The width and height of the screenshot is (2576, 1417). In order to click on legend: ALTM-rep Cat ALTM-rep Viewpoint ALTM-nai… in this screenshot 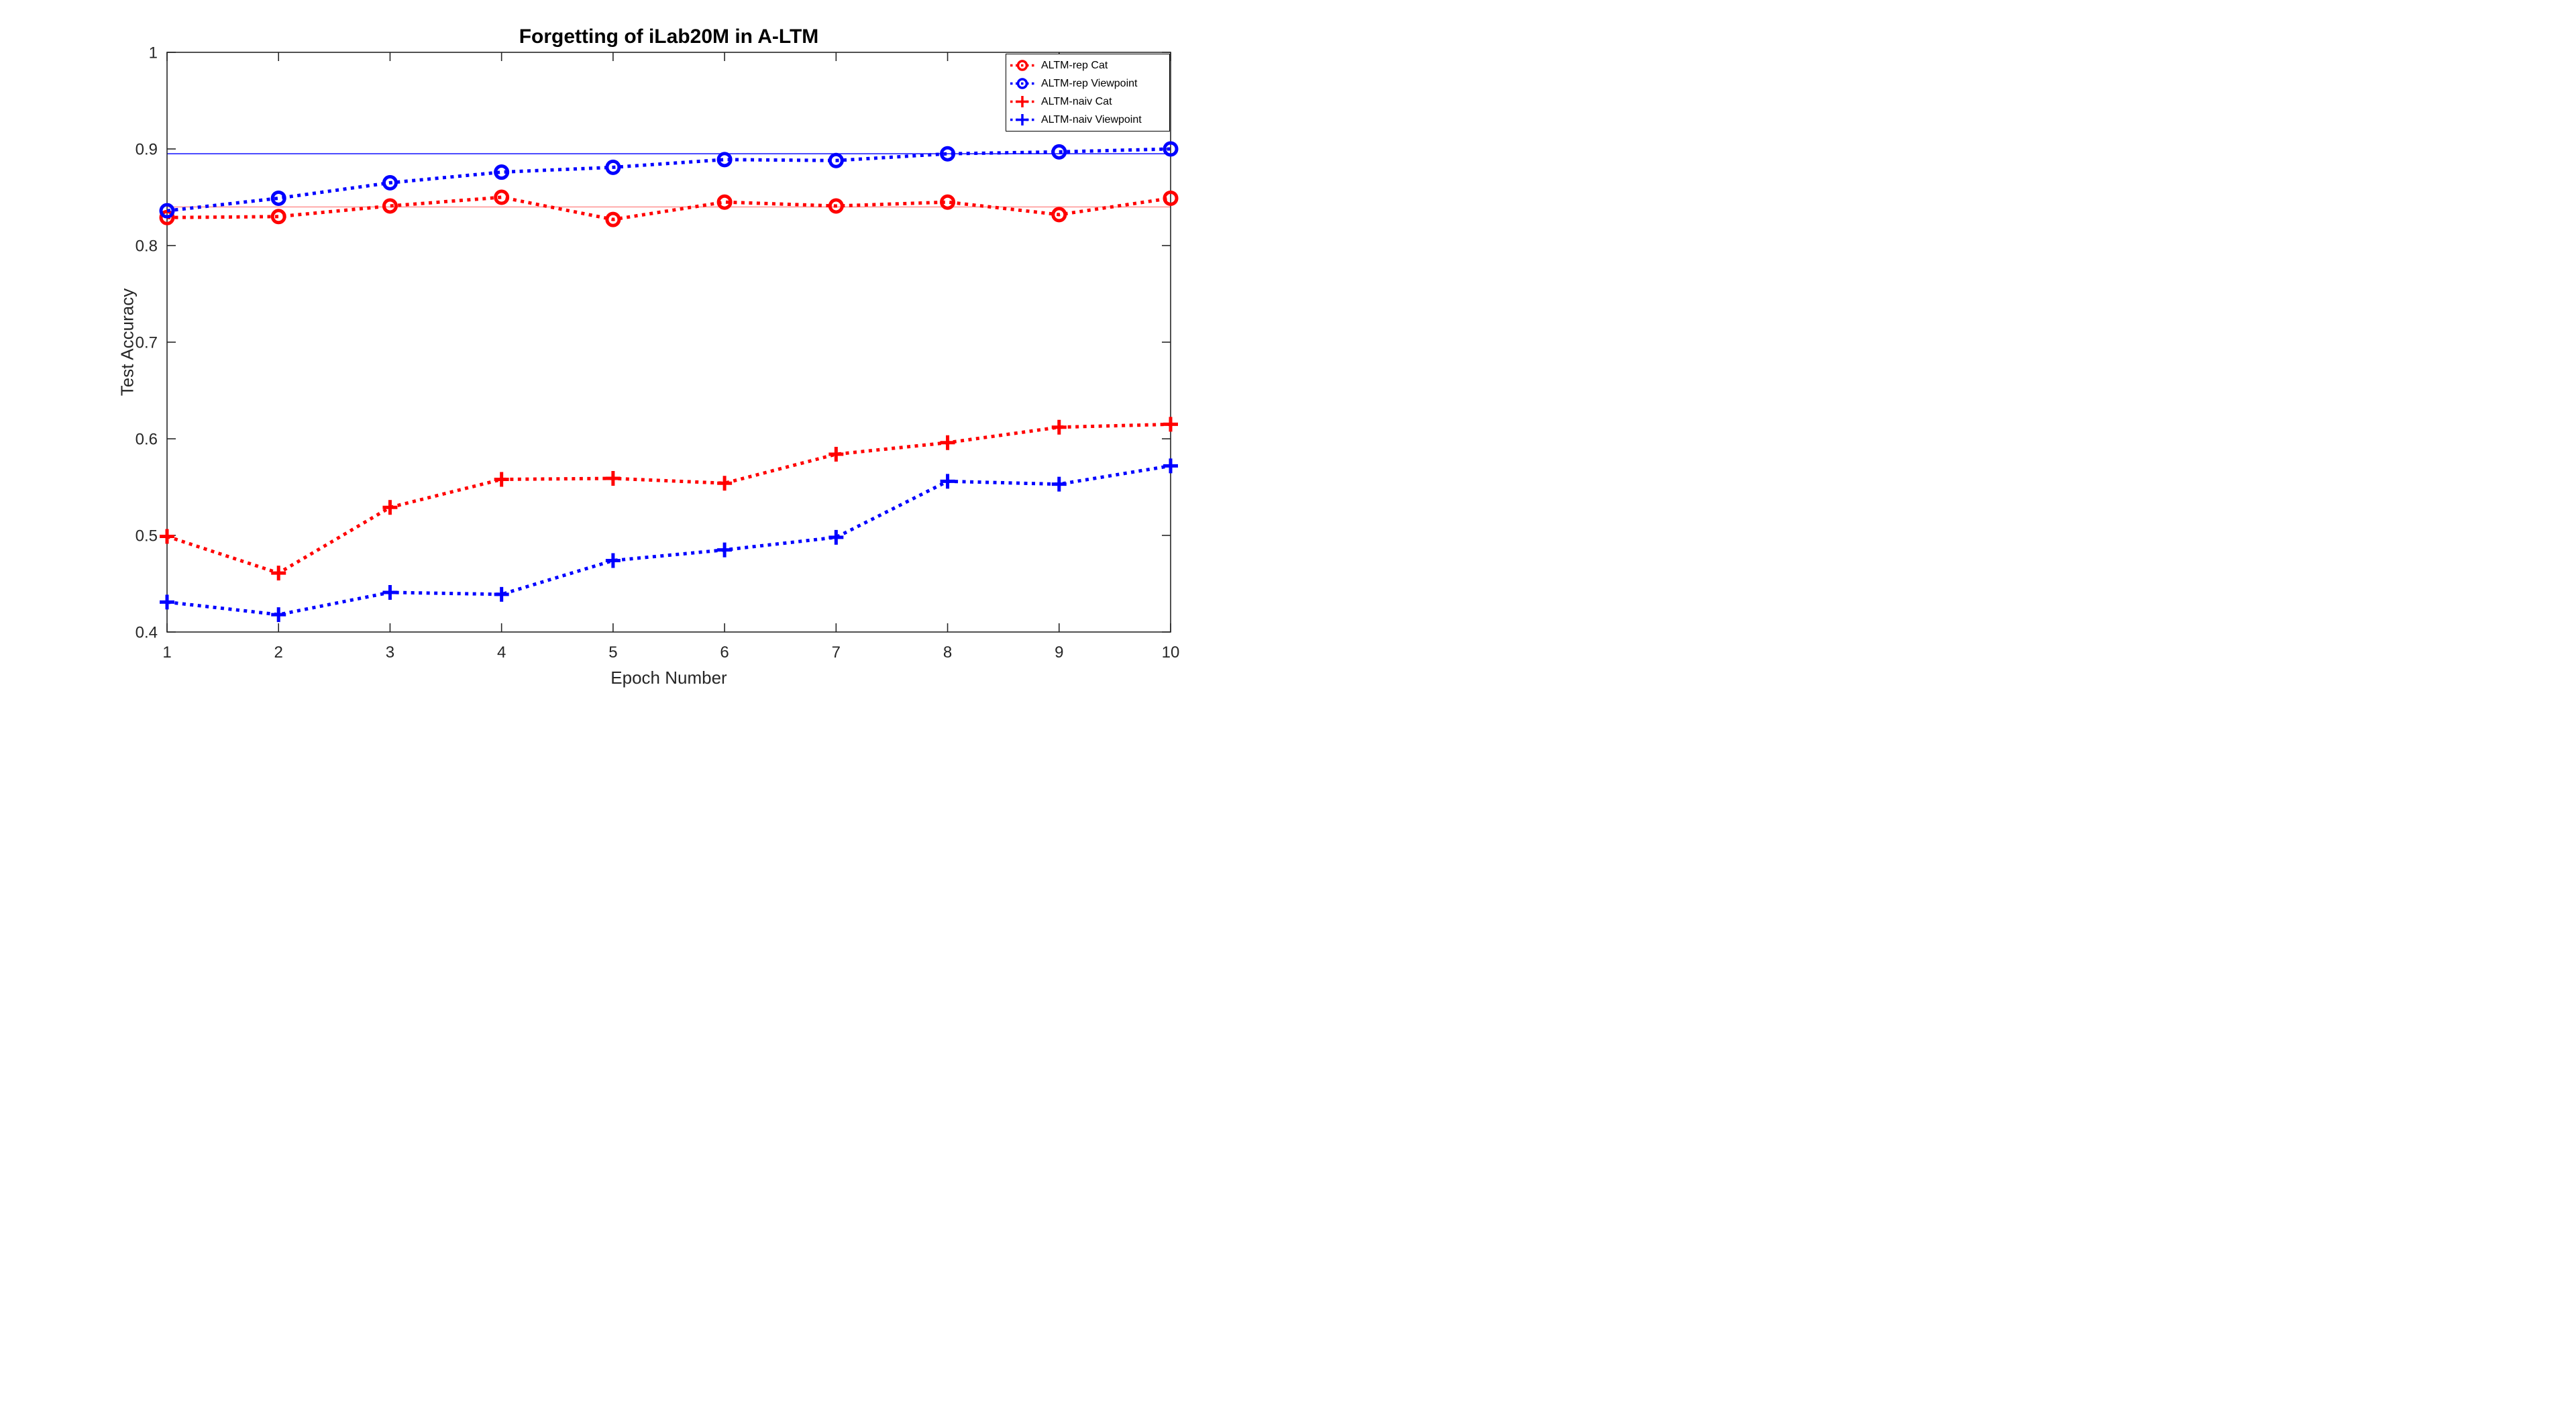, I will do `click(1088, 93)`.